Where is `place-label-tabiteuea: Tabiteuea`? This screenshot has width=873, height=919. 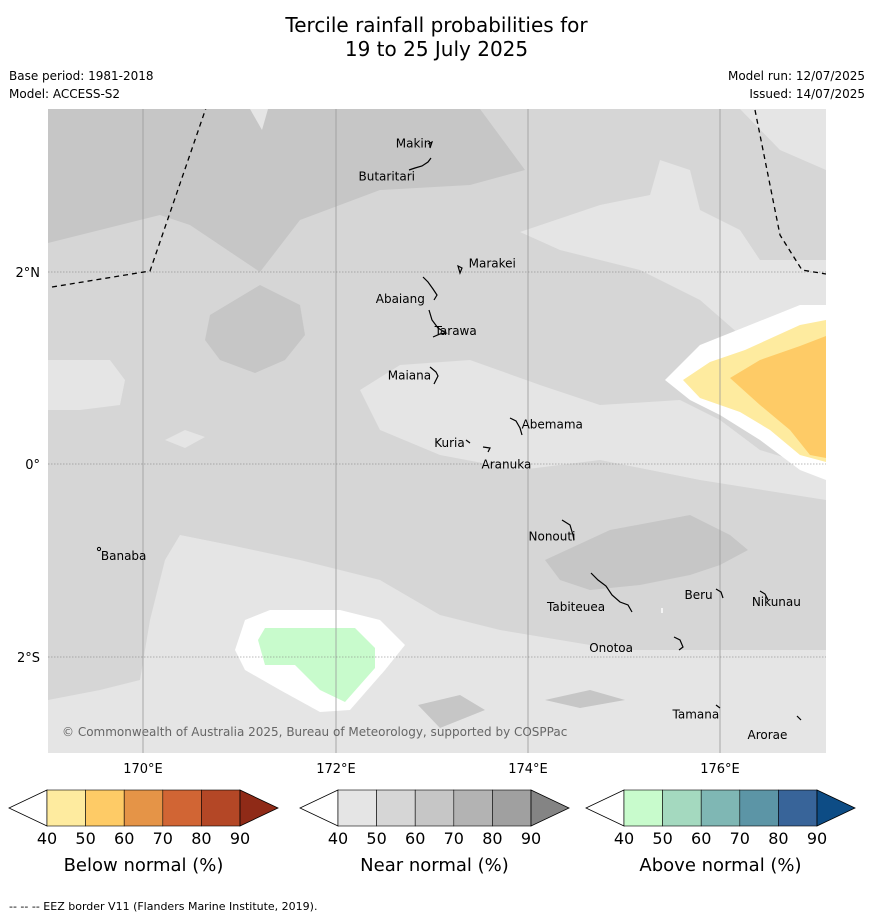 place-label-tabiteuea: Tabiteuea is located at coordinates (575, 607).